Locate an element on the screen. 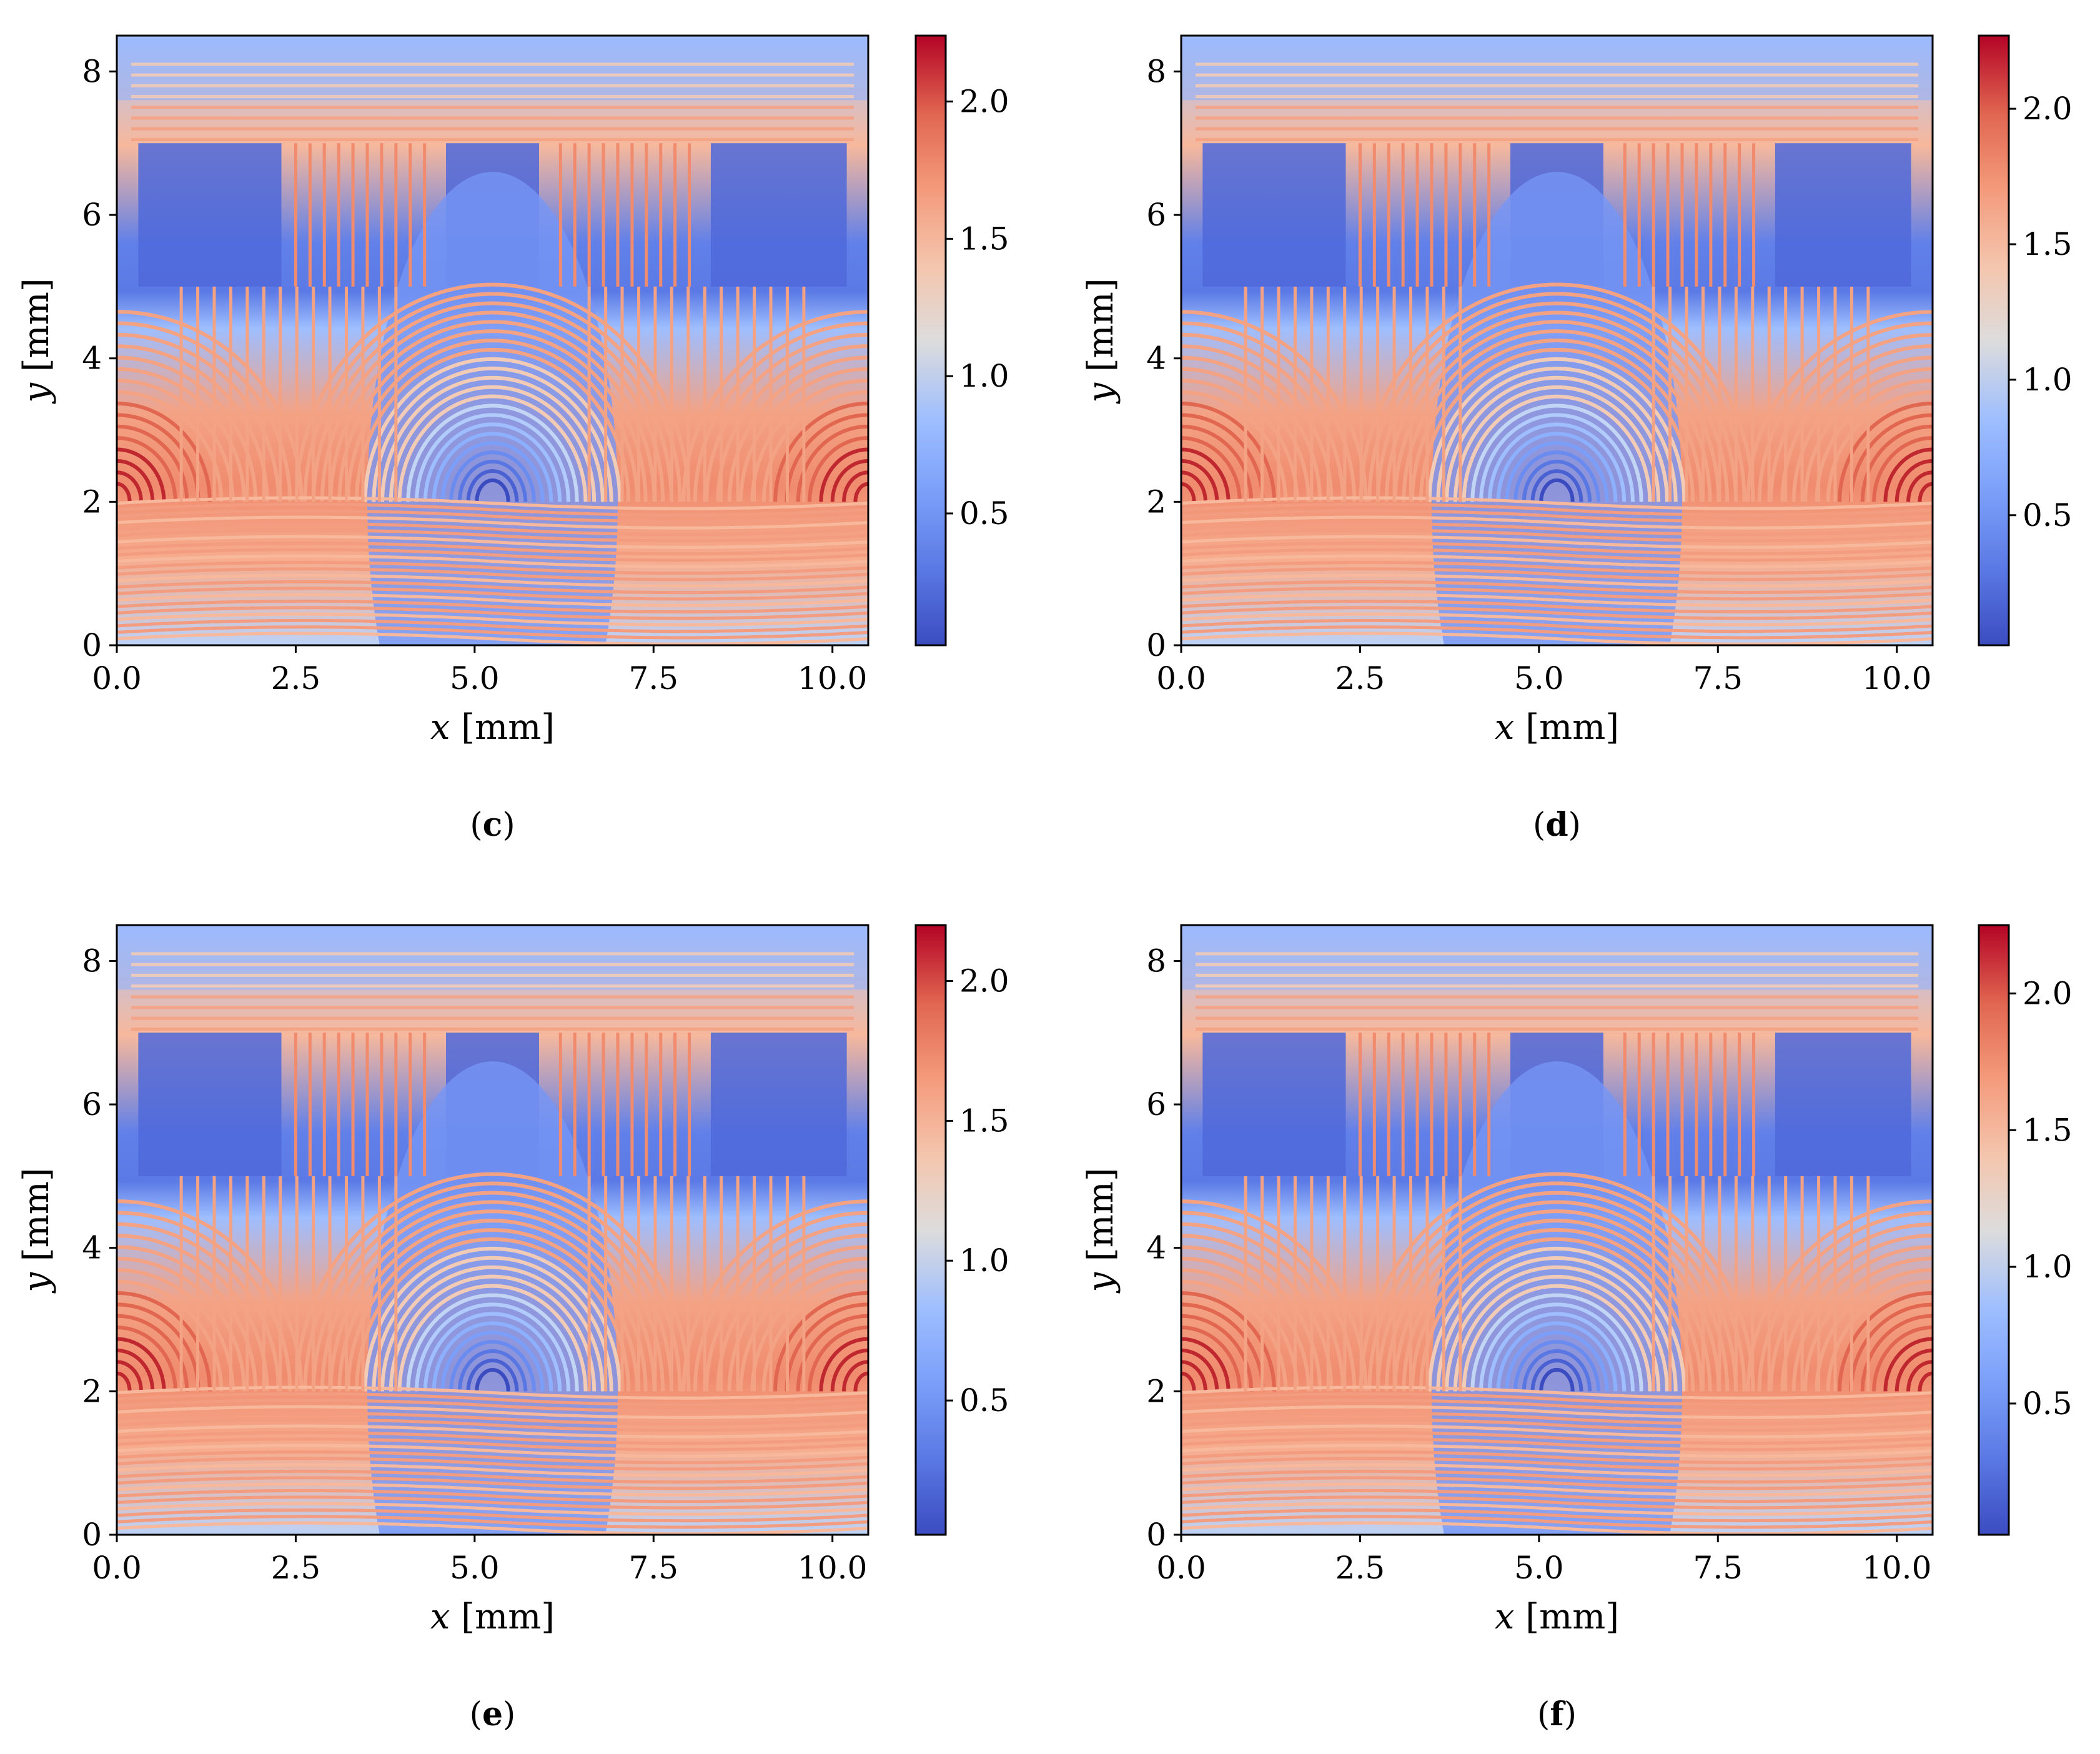 The width and height of the screenshot is (2100, 1754). colorbar-tick-label: 0.5 is located at coordinates (984, 513).